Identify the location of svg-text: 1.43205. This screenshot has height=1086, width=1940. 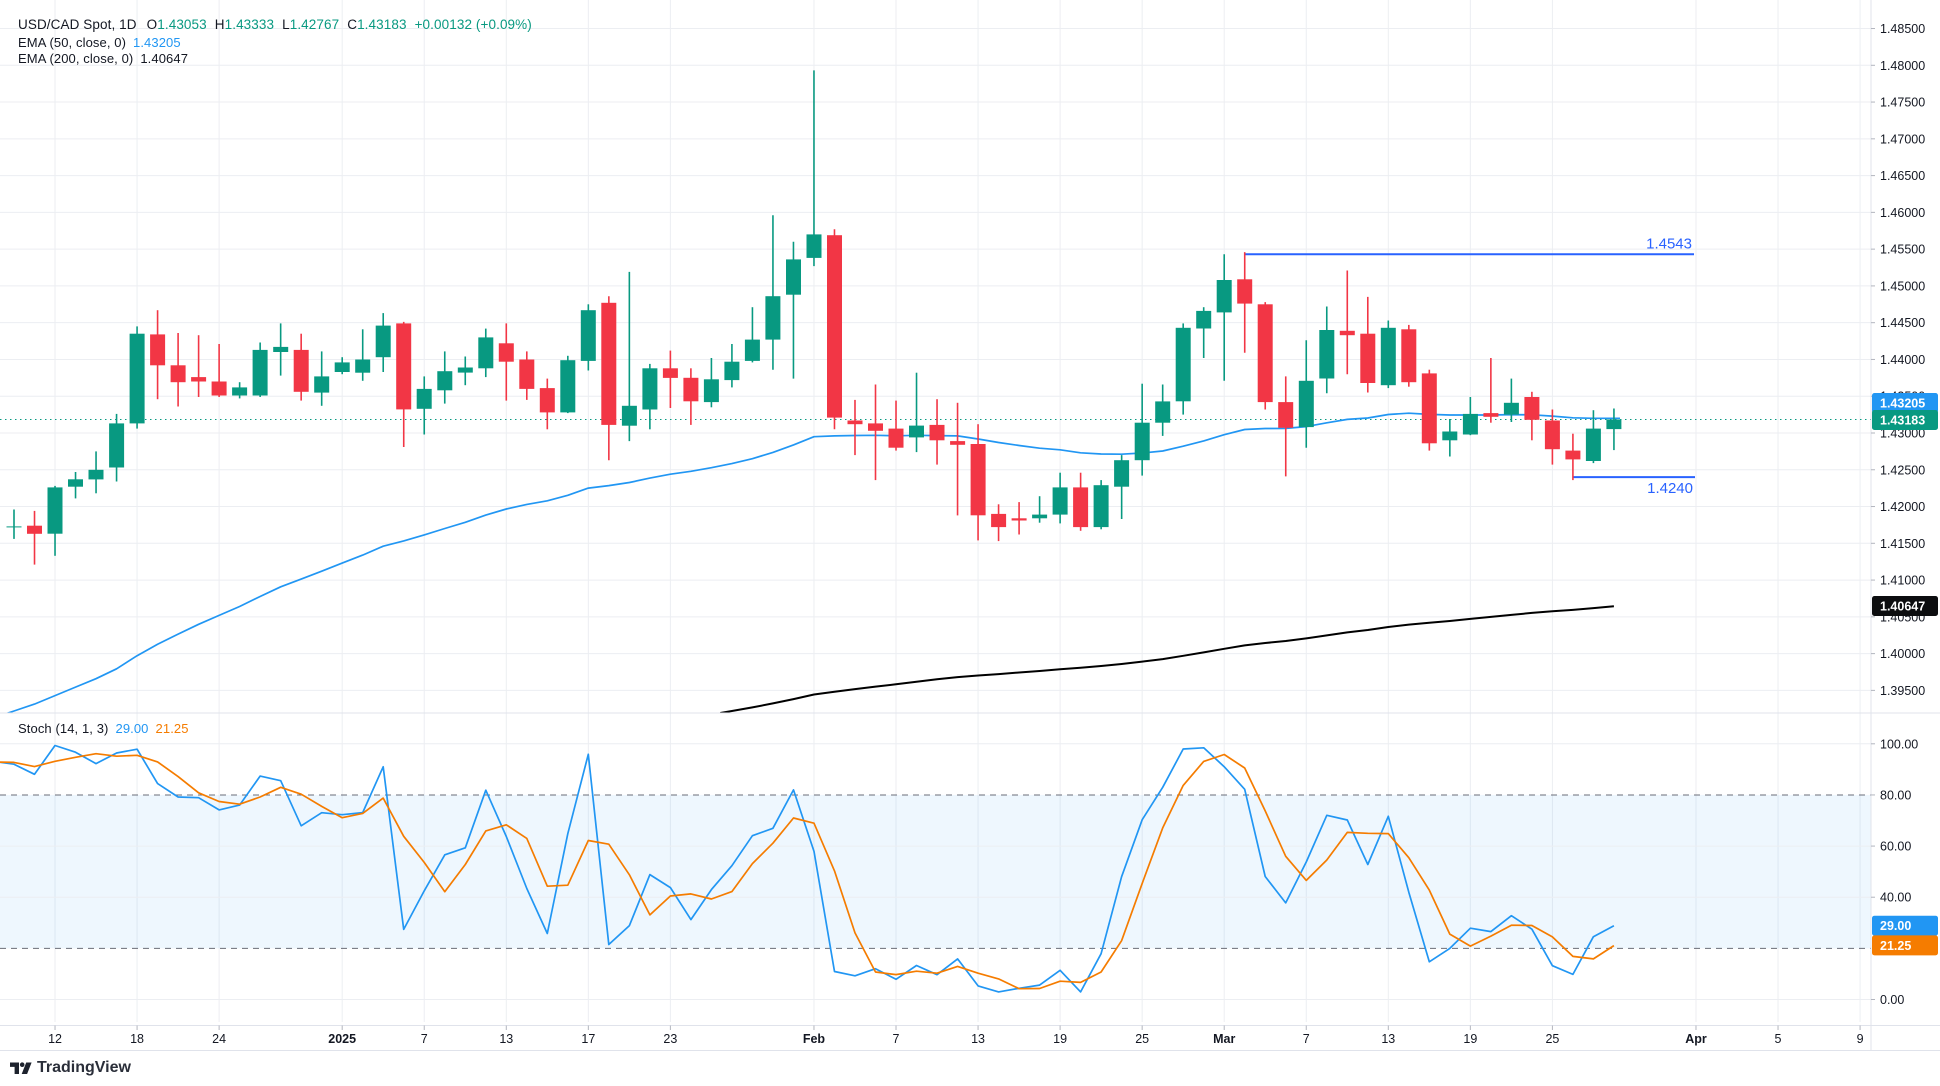
(1902, 404).